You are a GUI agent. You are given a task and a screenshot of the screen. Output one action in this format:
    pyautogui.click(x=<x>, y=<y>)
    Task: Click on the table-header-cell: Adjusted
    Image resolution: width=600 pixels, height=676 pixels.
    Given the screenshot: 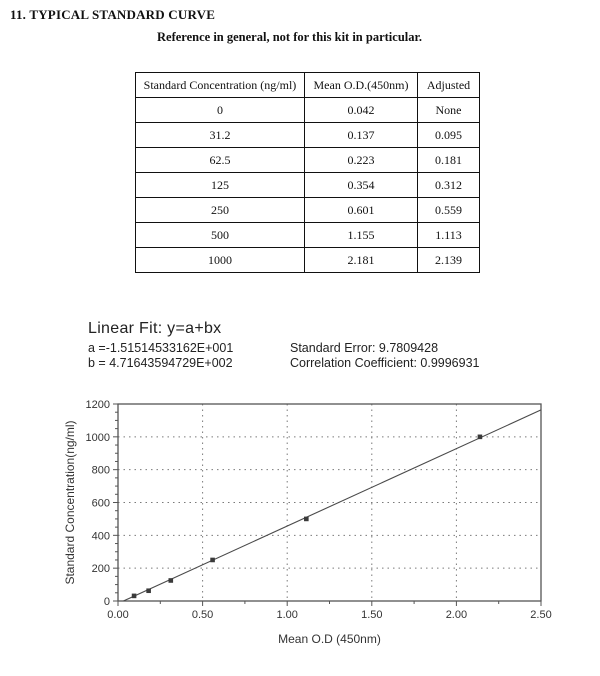 What is the action you would take?
    pyautogui.click(x=448, y=85)
    